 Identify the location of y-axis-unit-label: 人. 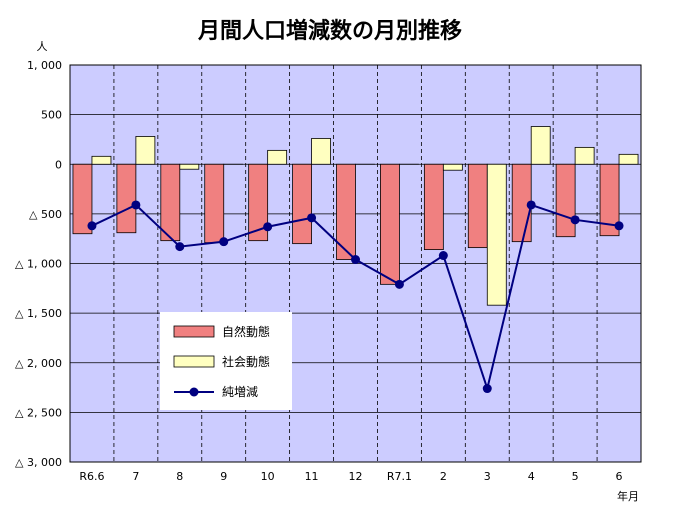
(42, 46).